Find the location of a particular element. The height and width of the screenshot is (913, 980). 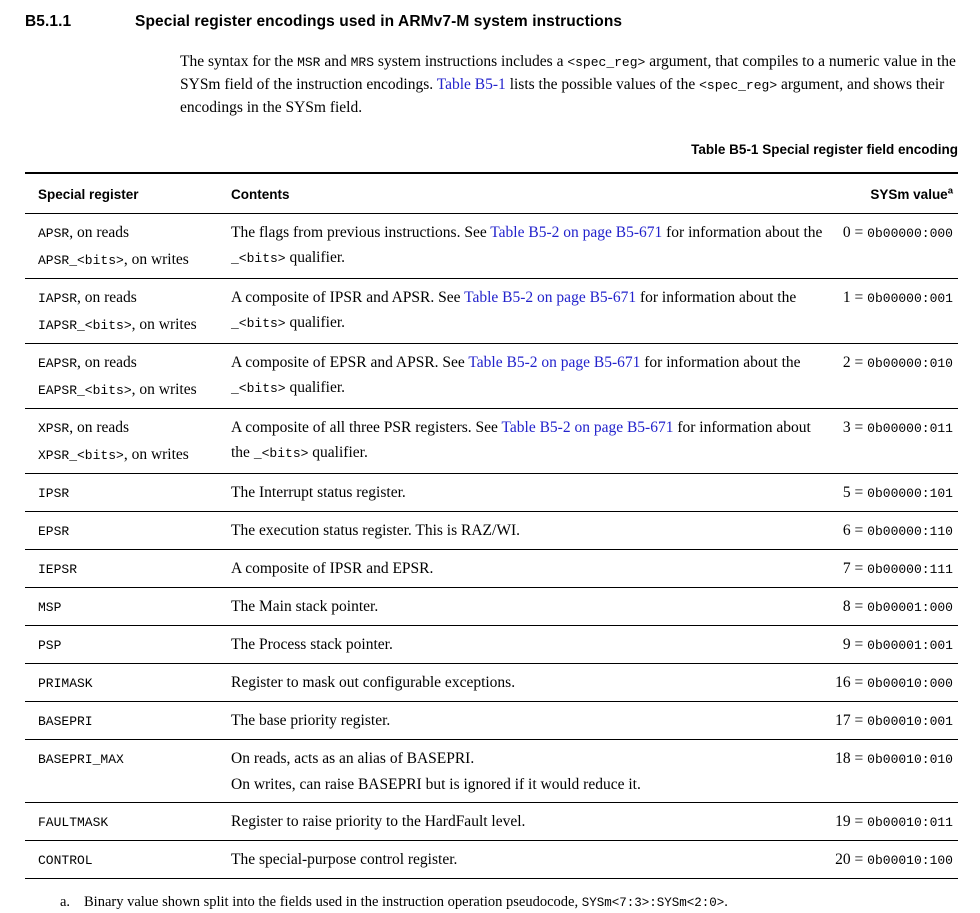

text-line: PRIMASK is located at coordinates (128, 683).